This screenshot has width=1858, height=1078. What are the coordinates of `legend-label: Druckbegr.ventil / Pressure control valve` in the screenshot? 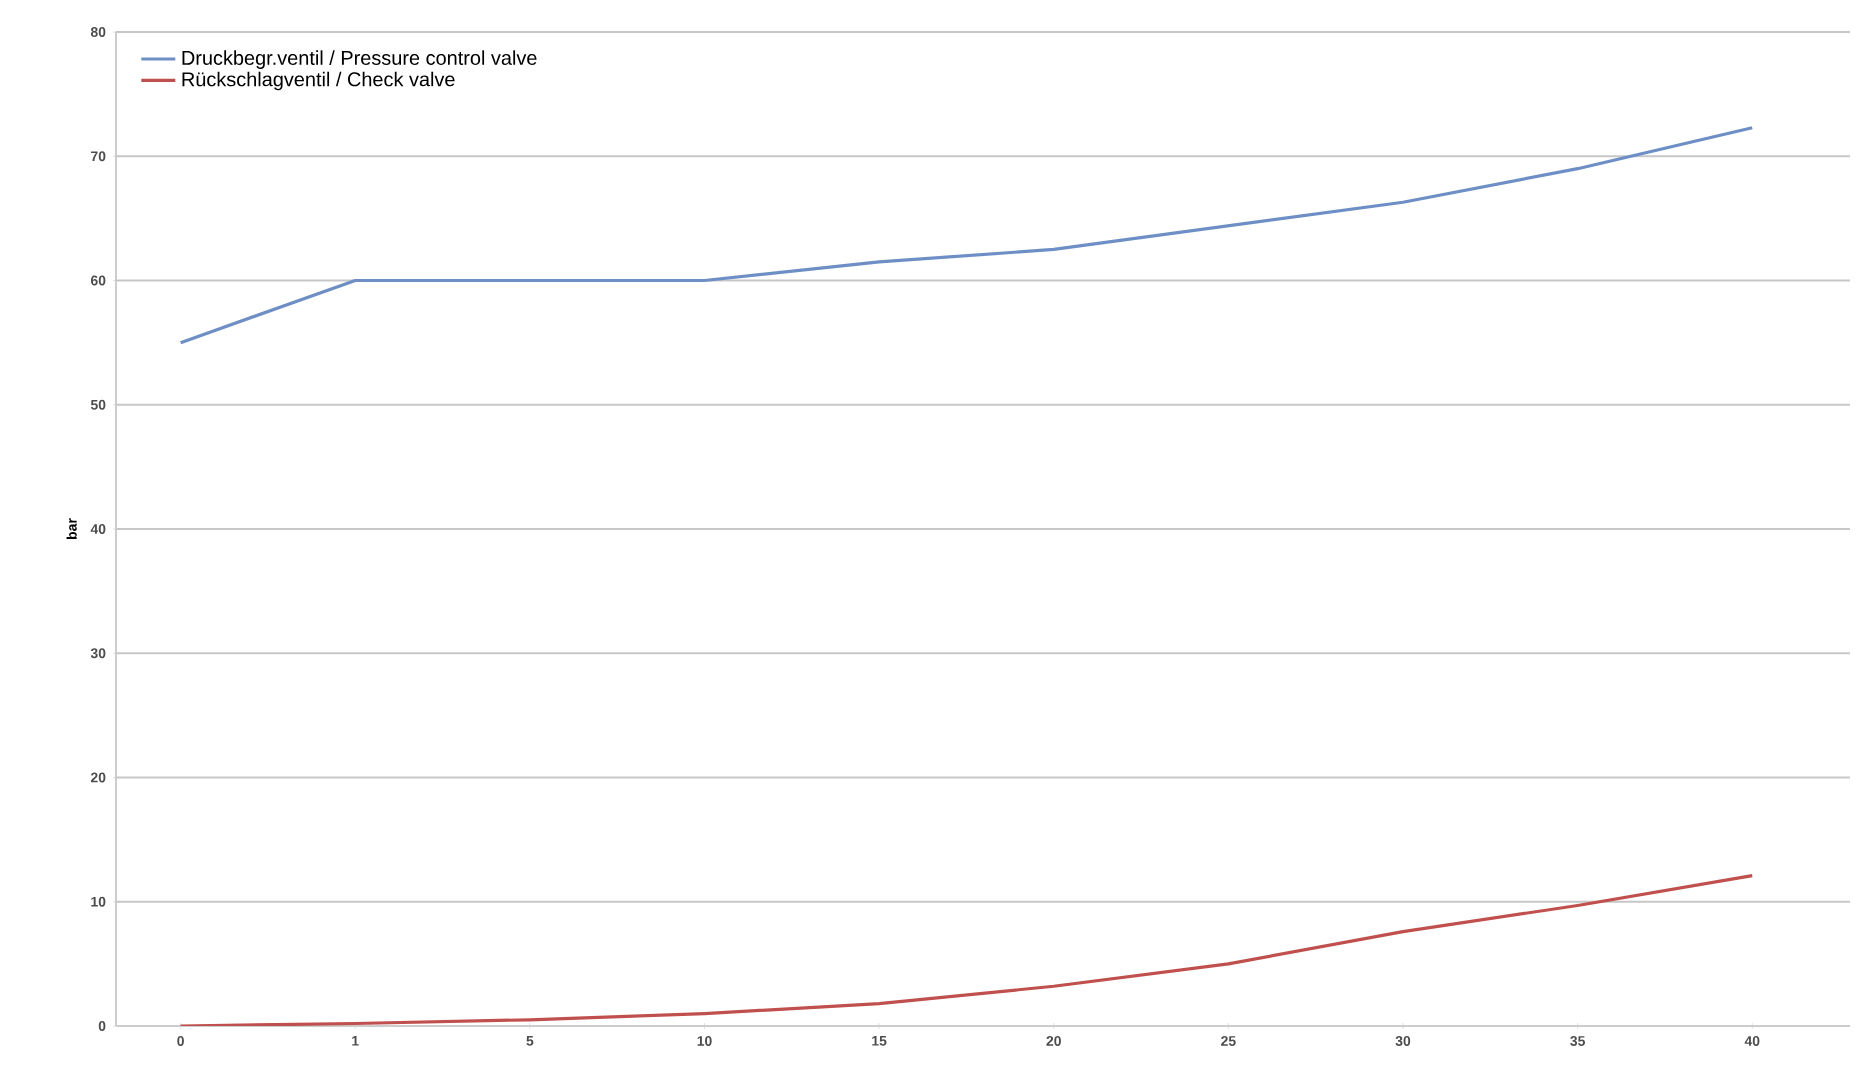 It's located at (359, 59).